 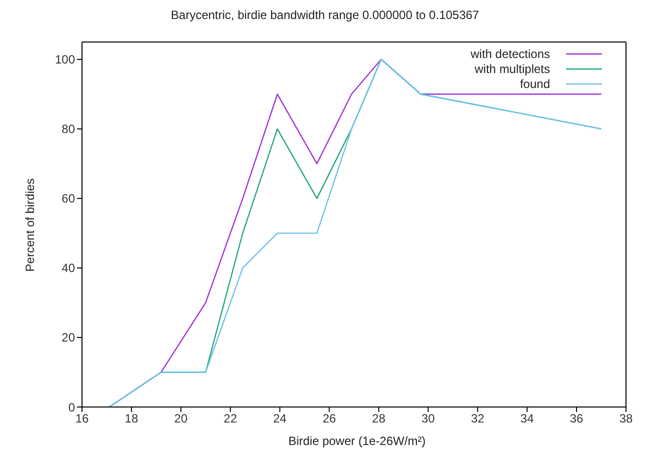 What do you see at coordinates (429, 419) in the screenshot?
I see `x-tick-label: 30` at bounding box center [429, 419].